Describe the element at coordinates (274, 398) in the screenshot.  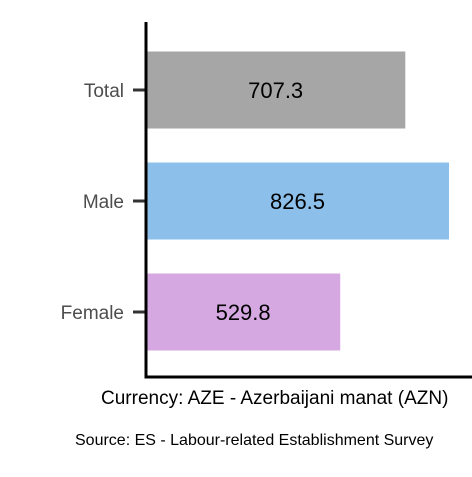
I see `x-axis-label: Currency: AZE - Azerbaijani manat (AZN)` at that location.